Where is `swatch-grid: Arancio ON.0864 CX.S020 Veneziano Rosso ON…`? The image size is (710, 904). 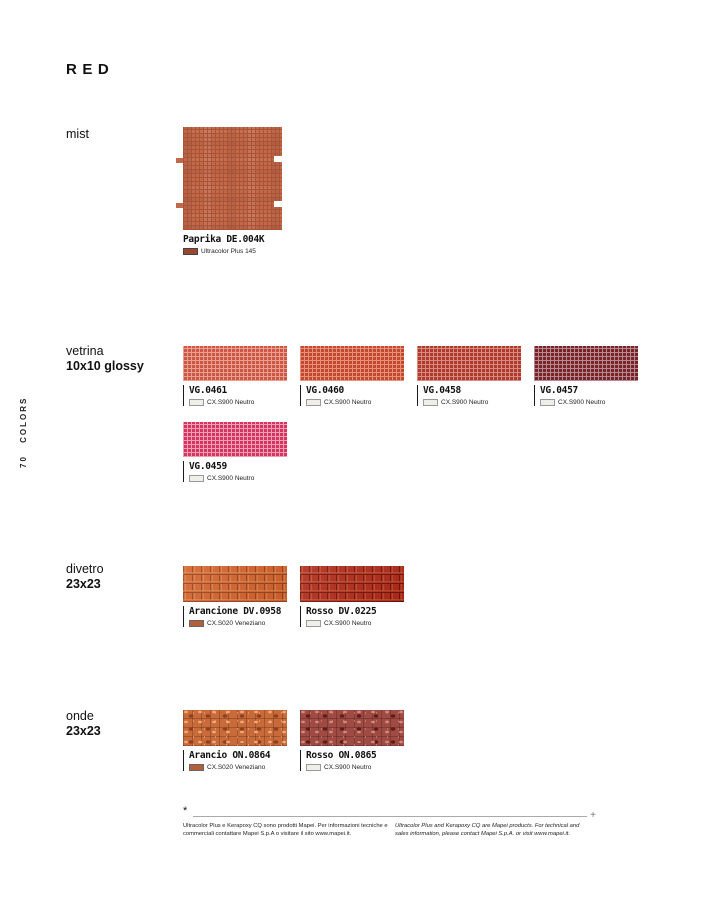 swatch-grid: Arancio ON.0864 CX.S020 Veneziano Rosso ON… is located at coordinates (418, 740).